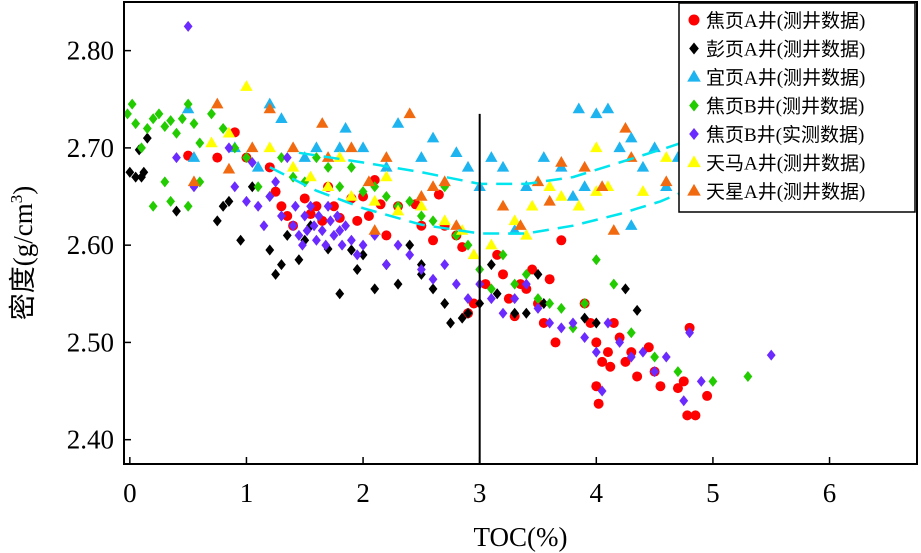 The width and height of the screenshot is (921, 553). Describe the element at coordinates (23, 261) in the screenshot. I see `y-axis-label-main: 密度(g/cm` at that location.